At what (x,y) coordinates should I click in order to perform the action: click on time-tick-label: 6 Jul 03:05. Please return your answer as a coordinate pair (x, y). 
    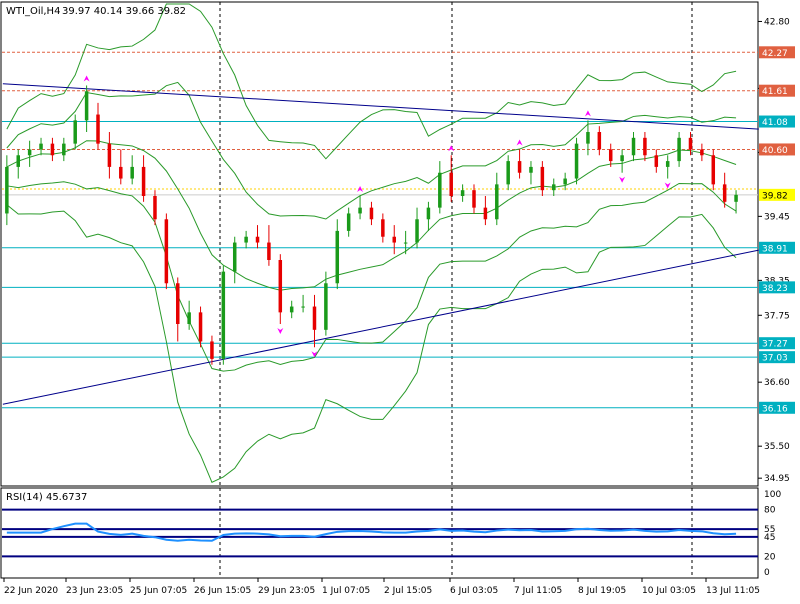
    Looking at the image, I should click on (474, 591).